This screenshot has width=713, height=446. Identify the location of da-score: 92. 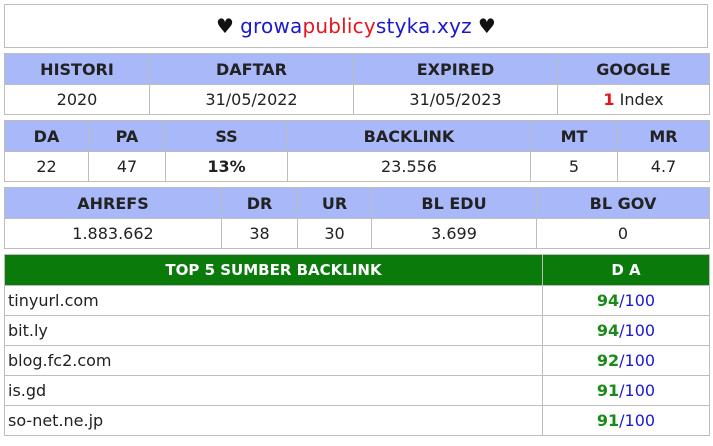
(608, 360).